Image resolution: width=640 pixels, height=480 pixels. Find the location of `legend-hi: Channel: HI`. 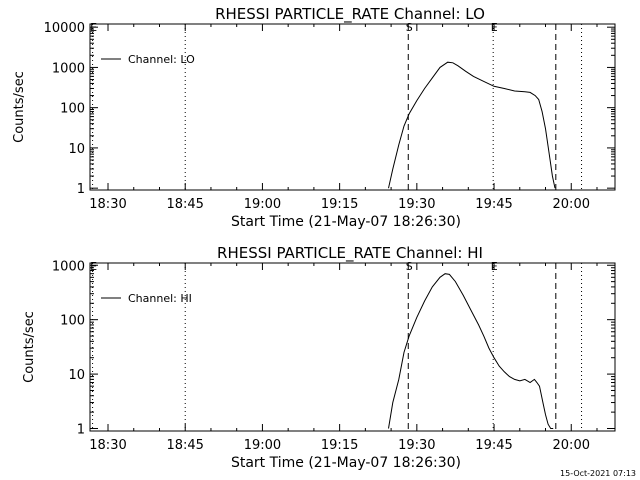

legend-hi: Channel: HI is located at coordinates (146, 298).